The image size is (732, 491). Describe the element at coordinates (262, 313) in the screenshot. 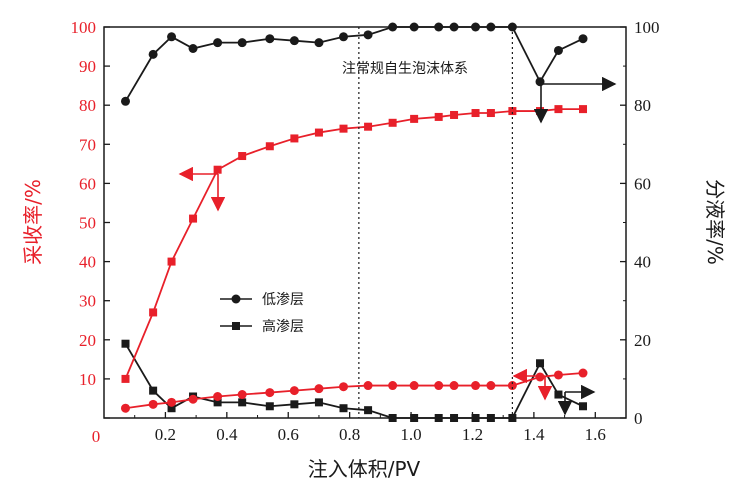

I see `legend: 低渗层 高渗层` at that location.